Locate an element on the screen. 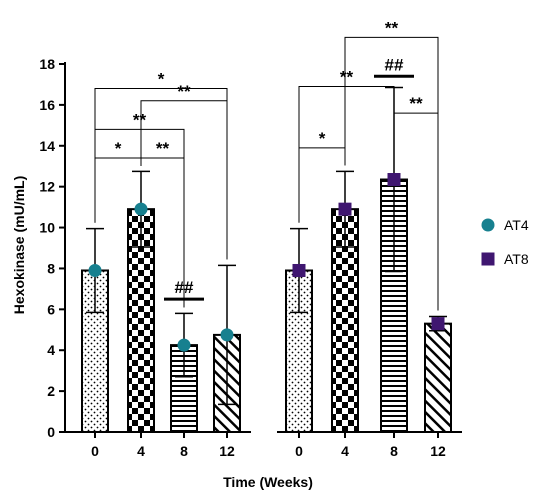 This screenshot has height=497, width=550. y-tick-label: 6 is located at coordinates (51, 309).